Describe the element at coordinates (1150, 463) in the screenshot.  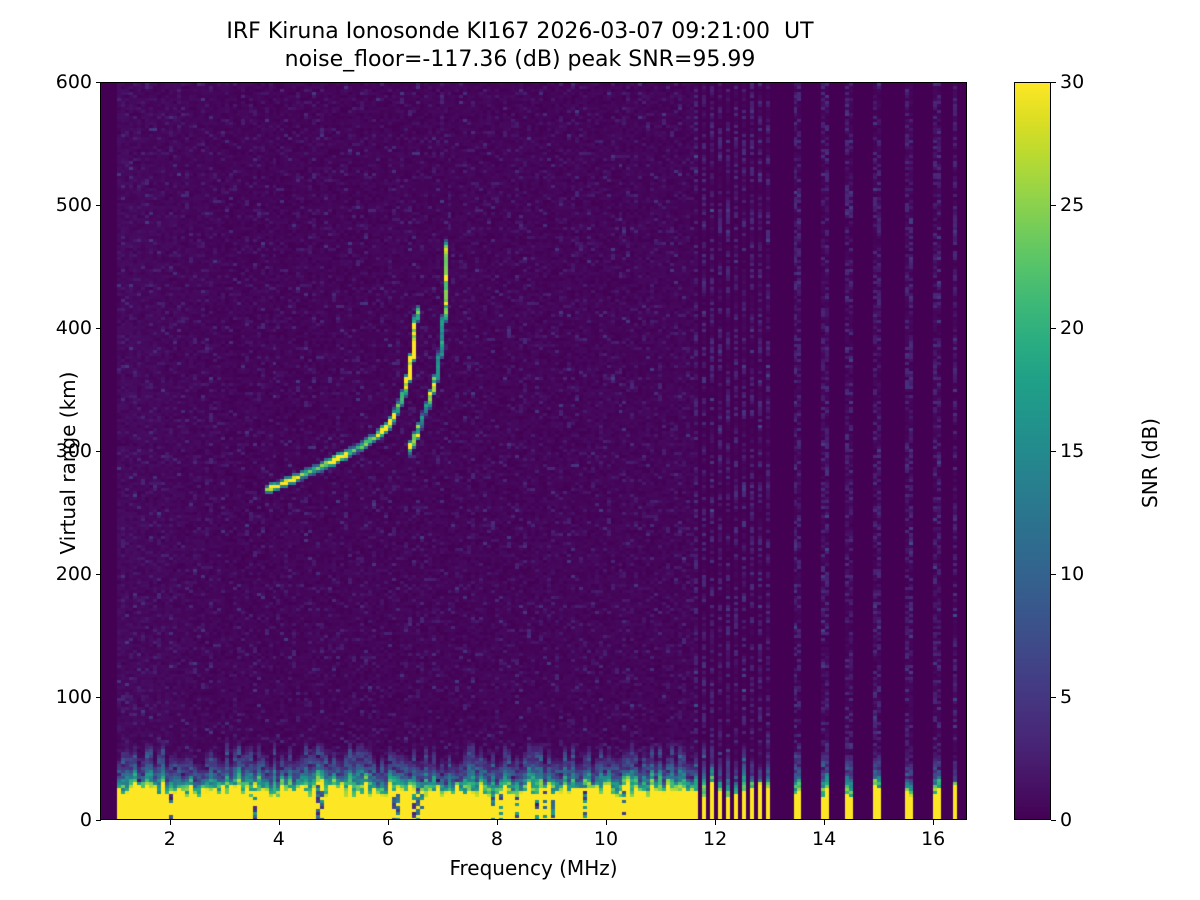
I see `colorbar-label: SNR (dB)` at that location.